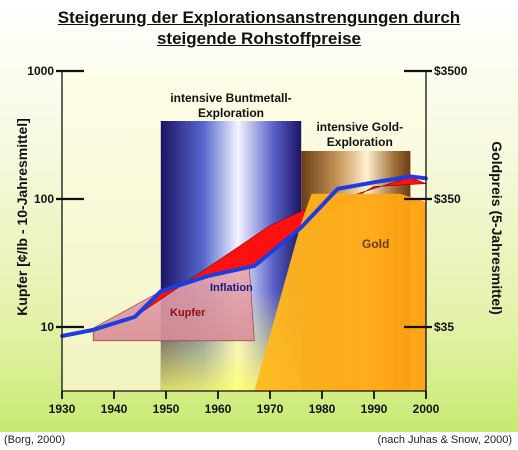  What do you see at coordinates (259, 38) in the screenshot?
I see `chart-subtitle: steigende Rohstoffpreise` at bounding box center [259, 38].